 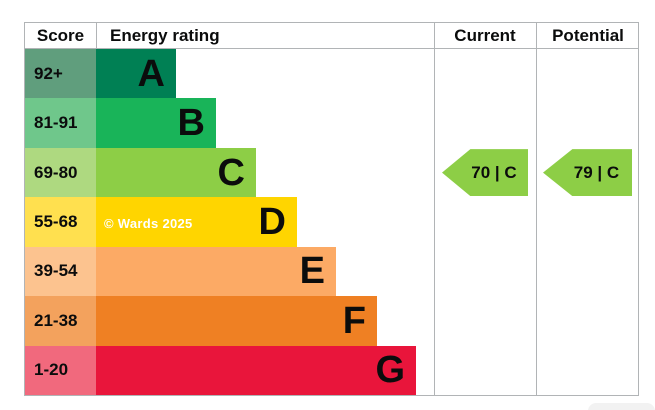 I want to click on band-row-c: 69-80 C, so click(x=331, y=172).